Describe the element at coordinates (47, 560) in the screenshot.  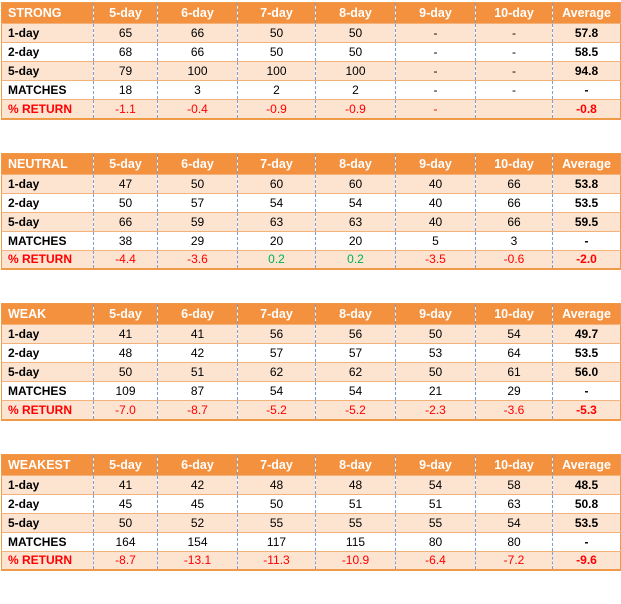
I see `row-label: % RETURN` at that location.